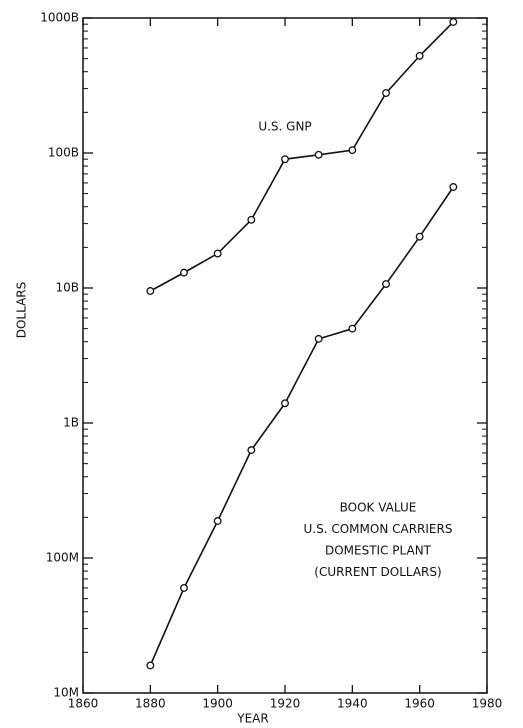  Describe the element at coordinates (150, 704) in the screenshot. I see `x-tick-label: 1880` at that location.